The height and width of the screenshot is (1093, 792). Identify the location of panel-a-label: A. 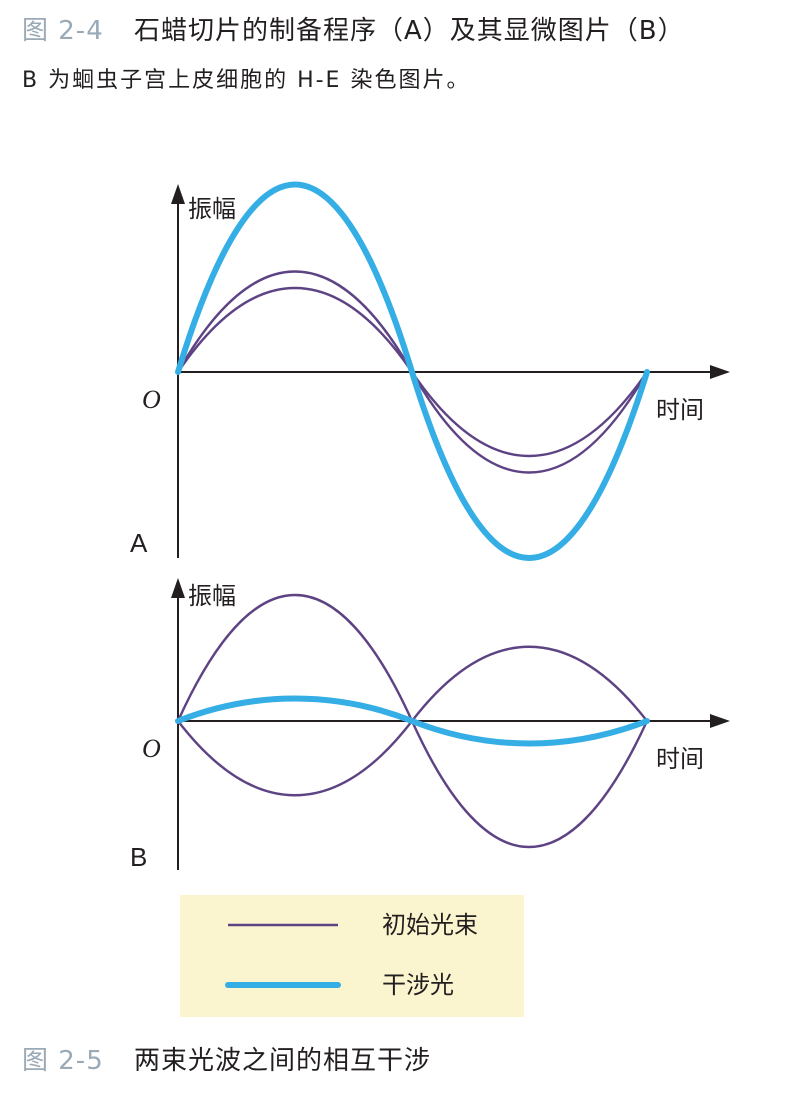
(139, 543).